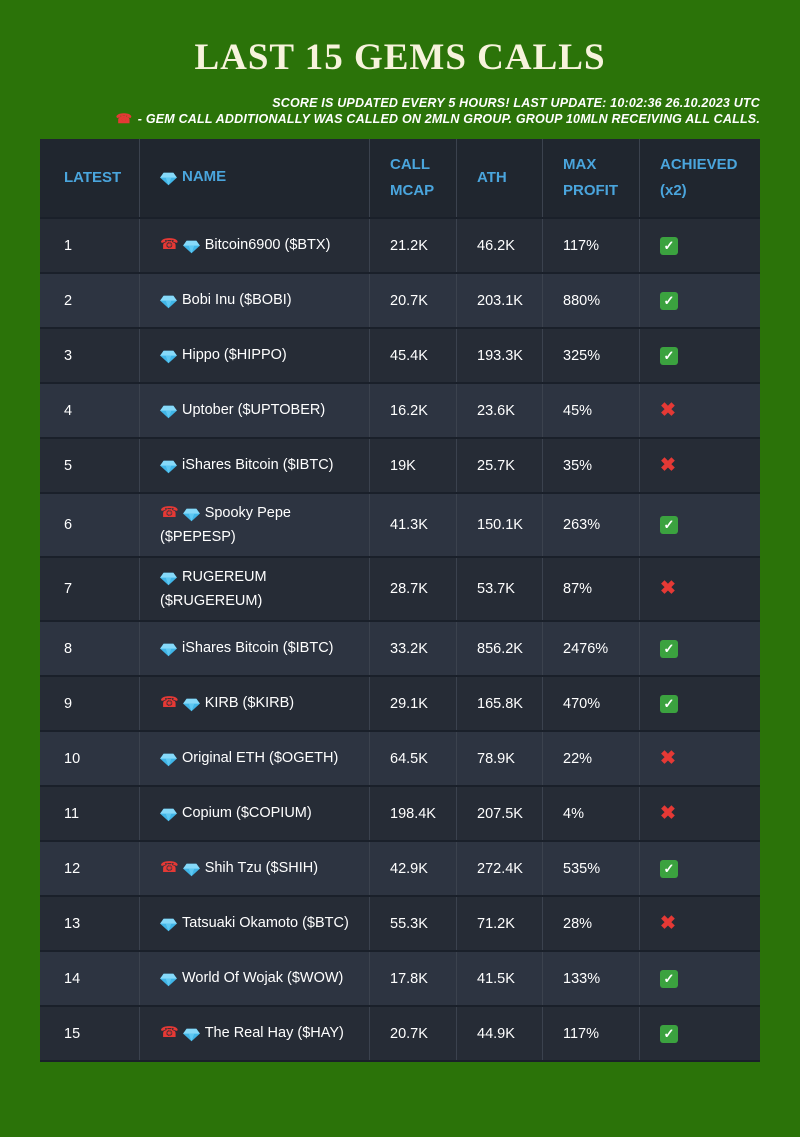 This screenshot has height=1137, width=800. Describe the element at coordinates (90, 300) in the screenshot. I see `cell-latest: 2` at that location.